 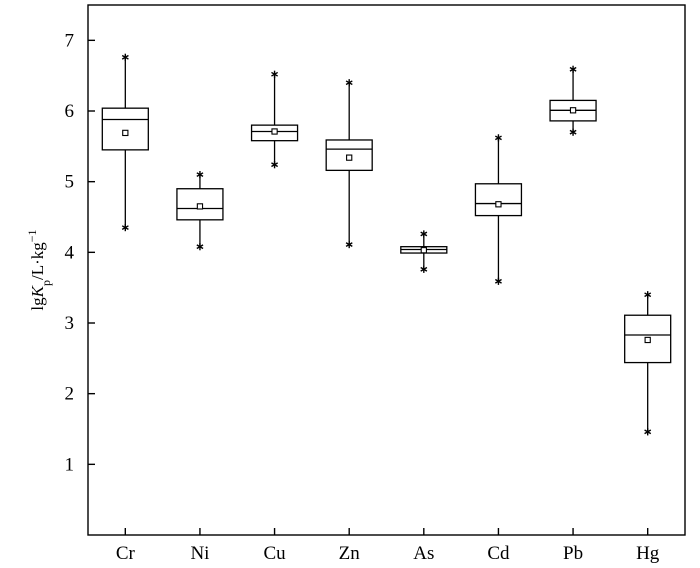 I want to click on y-axis: 1 2 3 4 5 6 7, so click(x=80, y=252).